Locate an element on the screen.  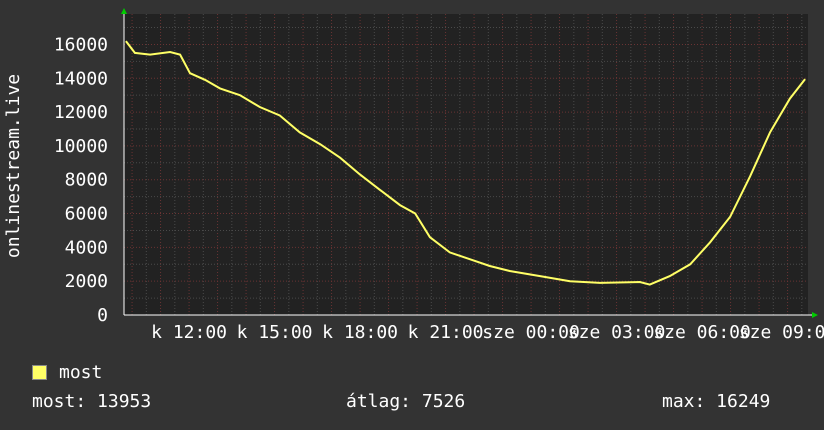
y-axis-arrow-icon is located at coordinates (124, 11).